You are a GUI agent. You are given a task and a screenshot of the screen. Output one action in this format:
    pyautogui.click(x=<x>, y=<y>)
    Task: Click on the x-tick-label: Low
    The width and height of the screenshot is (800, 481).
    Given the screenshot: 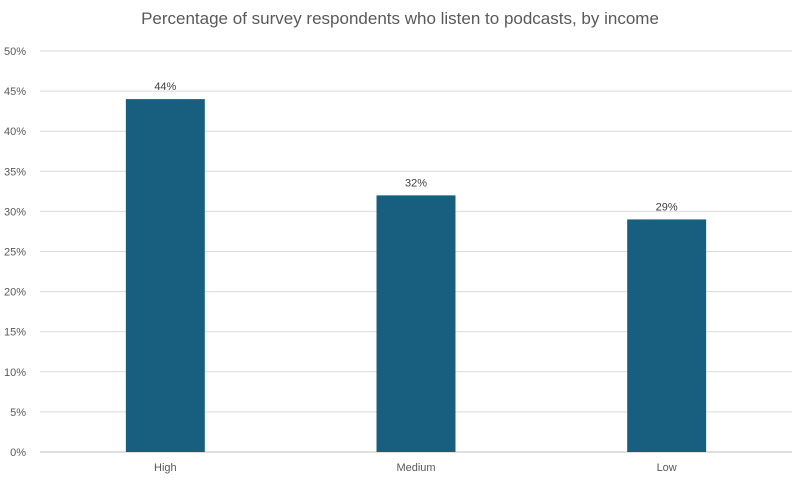 What is the action you would take?
    pyautogui.click(x=667, y=468)
    